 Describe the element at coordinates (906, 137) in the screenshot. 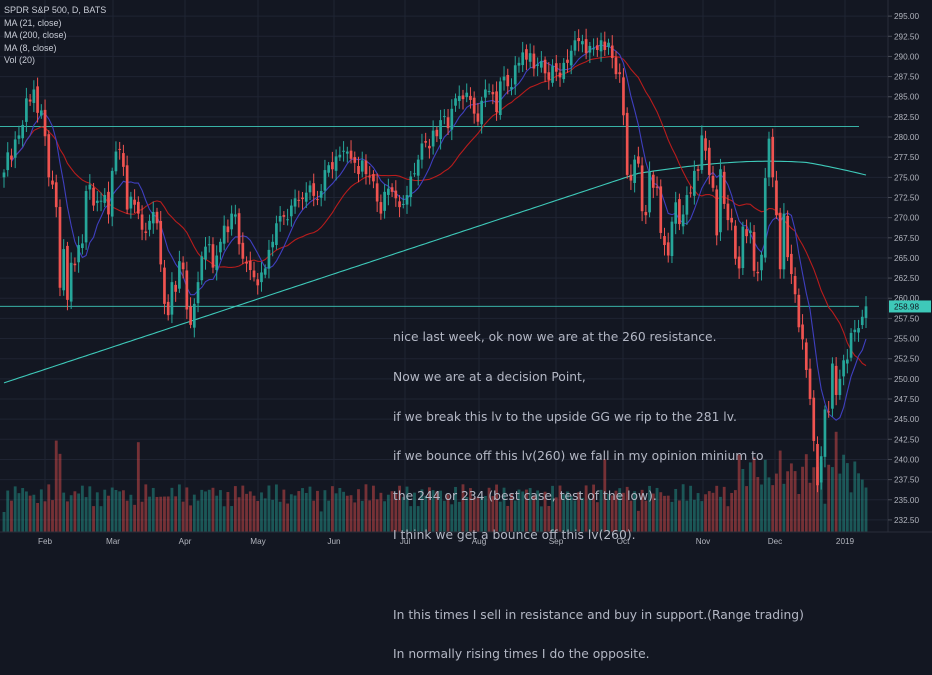

I see `price-tick-label: 280.00` at that location.